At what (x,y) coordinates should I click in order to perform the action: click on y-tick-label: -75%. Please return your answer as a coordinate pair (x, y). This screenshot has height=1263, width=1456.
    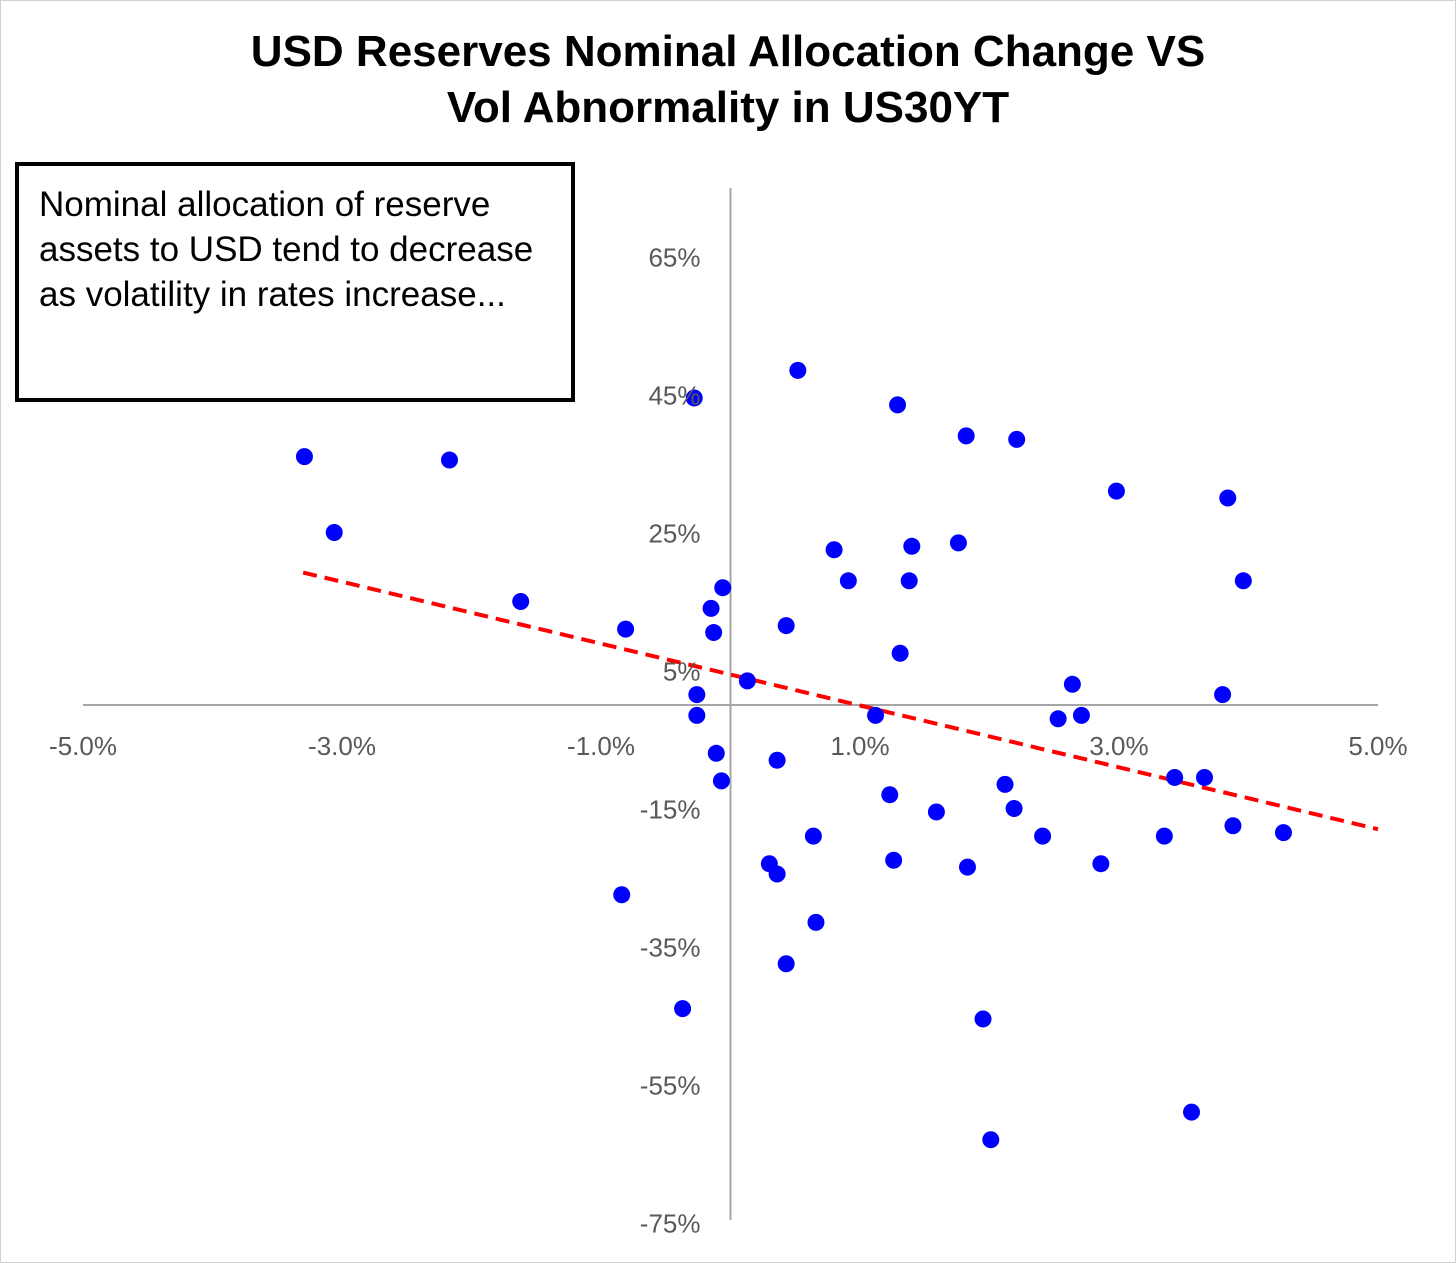
    Looking at the image, I should click on (670, 1224).